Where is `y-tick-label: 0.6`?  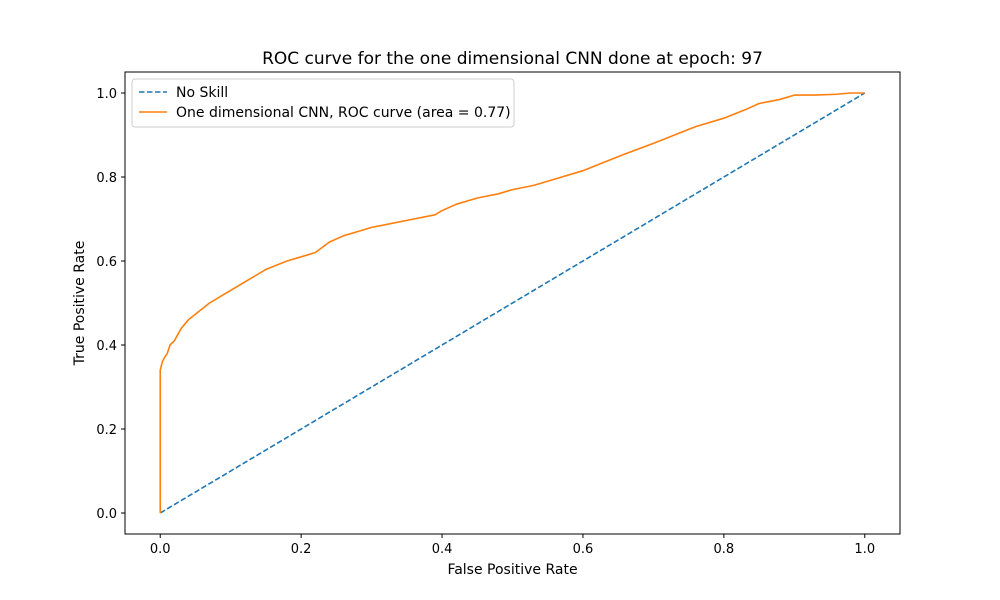 y-tick-label: 0.6 is located at coordinates (106, 262).